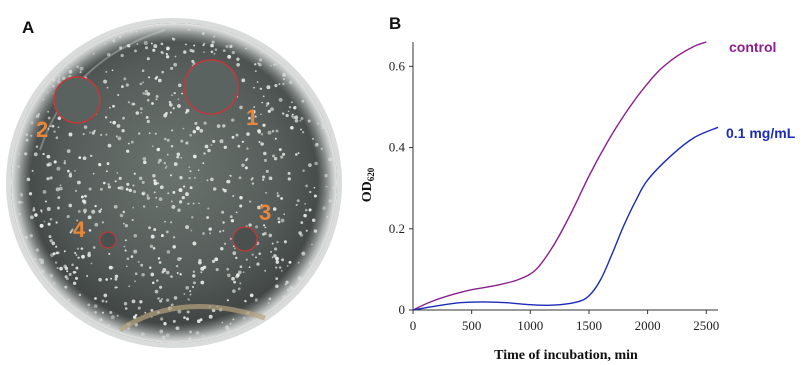 Image resolution: width=807 pixels, height=365 pixels. I want to click on series-label-treated: 0.1 mg/mL, so click(761, 133).